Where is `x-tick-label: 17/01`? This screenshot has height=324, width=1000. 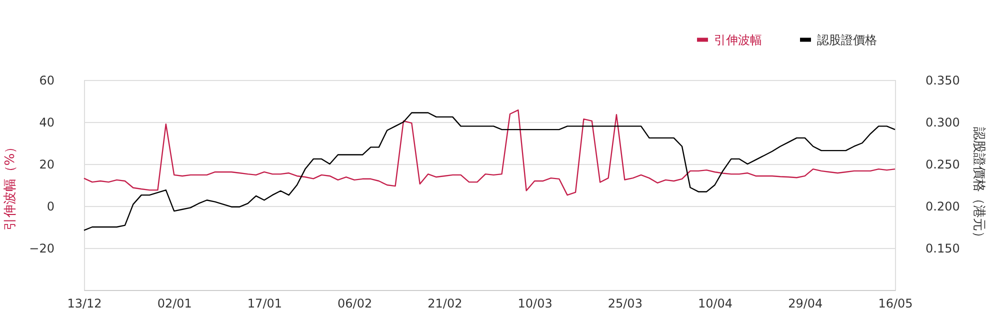 x-tick-label: 17/01 is located at coordinates (264, 303).